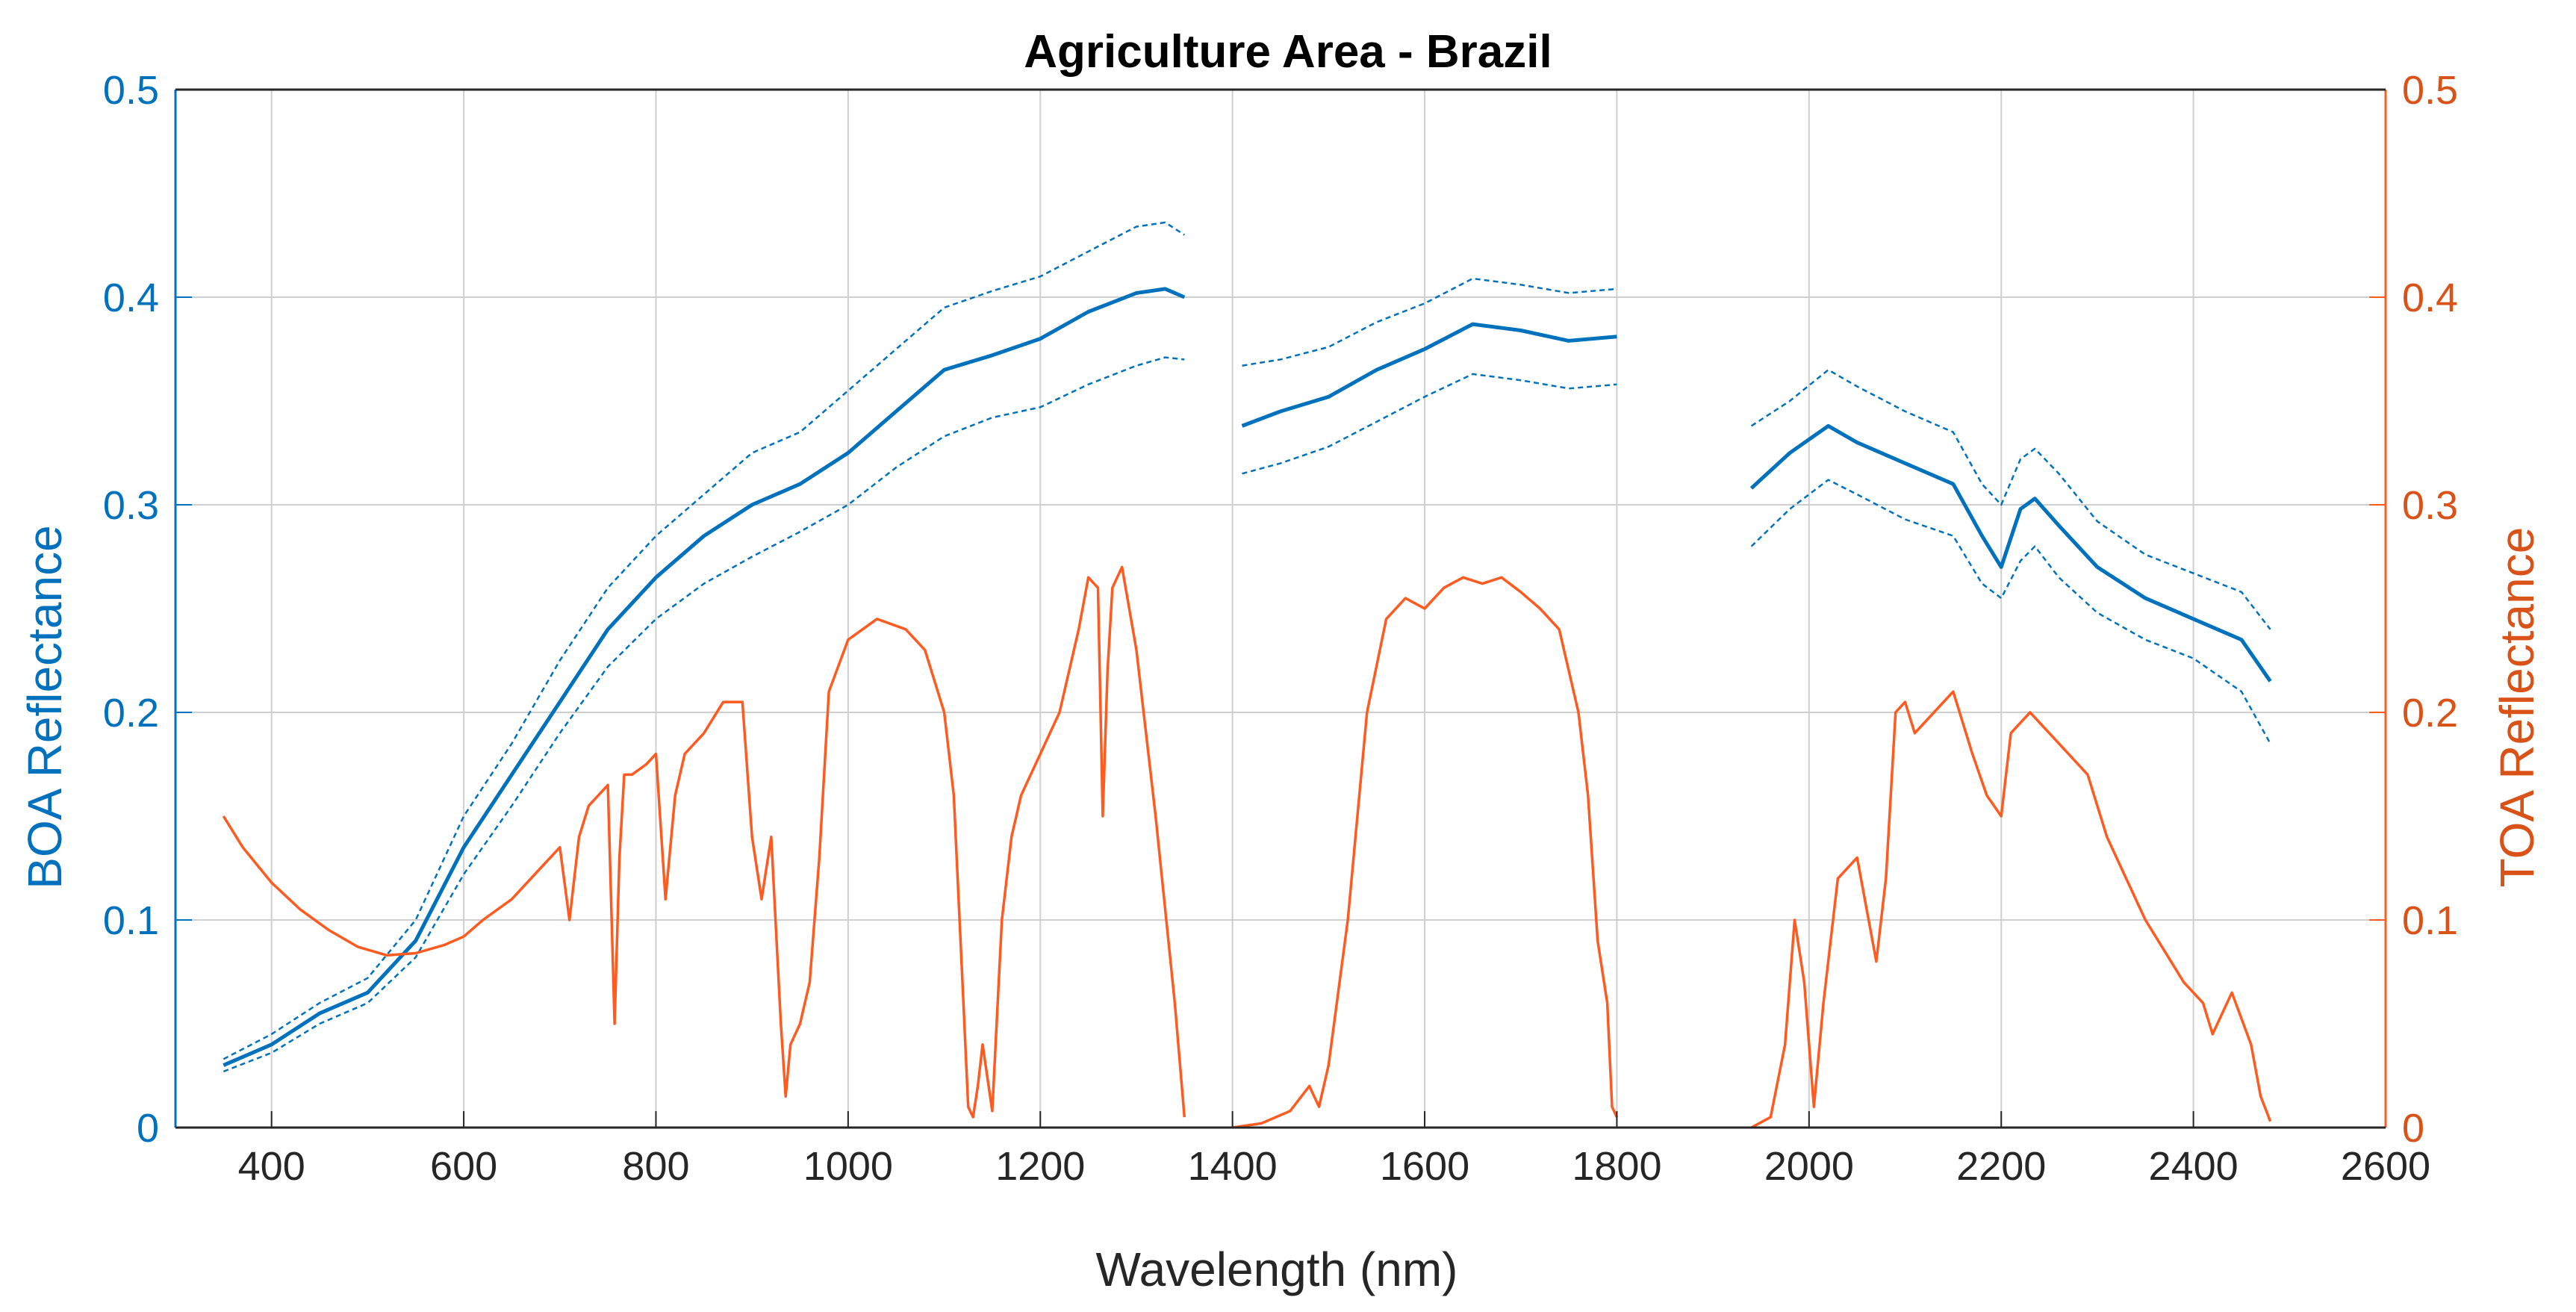  What do you see at coordinates (1040, 1166) in the screenshot?
I see `x-tick-label: 1200` at bounding box center [1040, 1166].